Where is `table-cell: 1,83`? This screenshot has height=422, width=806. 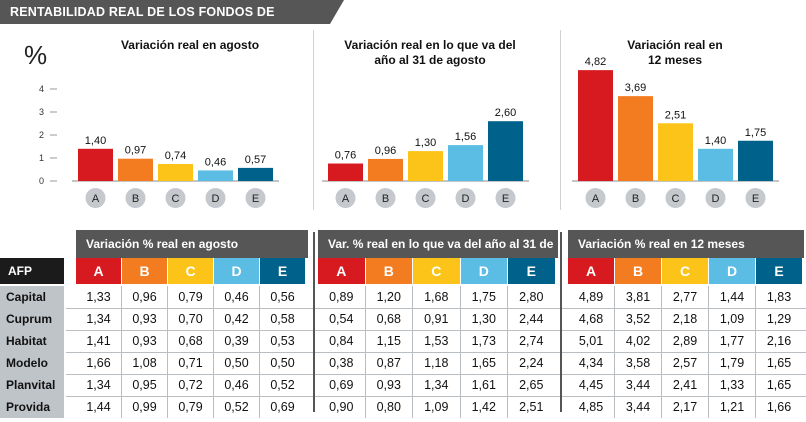
table-cell: 1,83 is located at coordinates (779, 297).